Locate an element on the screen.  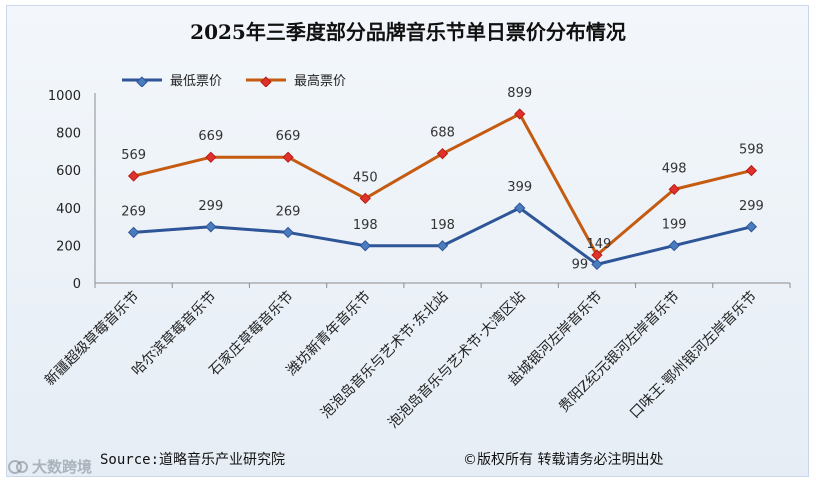
data-label-min: 399 is located at coordinates (519, 187).